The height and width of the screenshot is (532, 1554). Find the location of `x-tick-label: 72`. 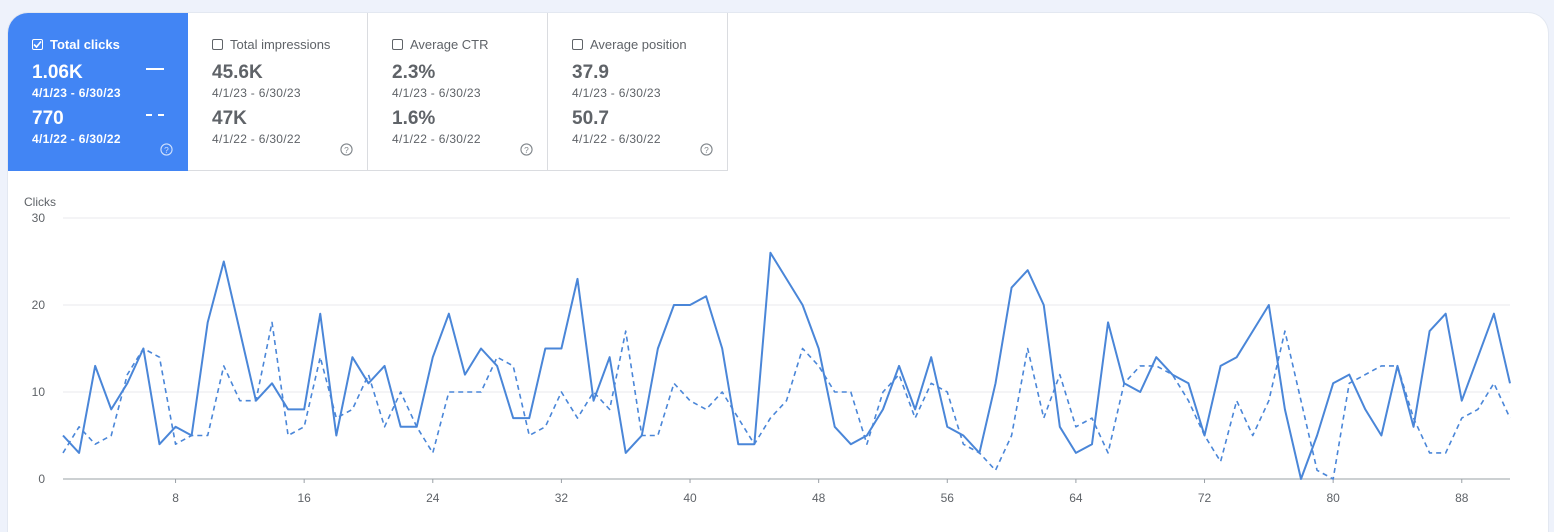

x-tick-label: 72 is located at coordinates (1205, 498).